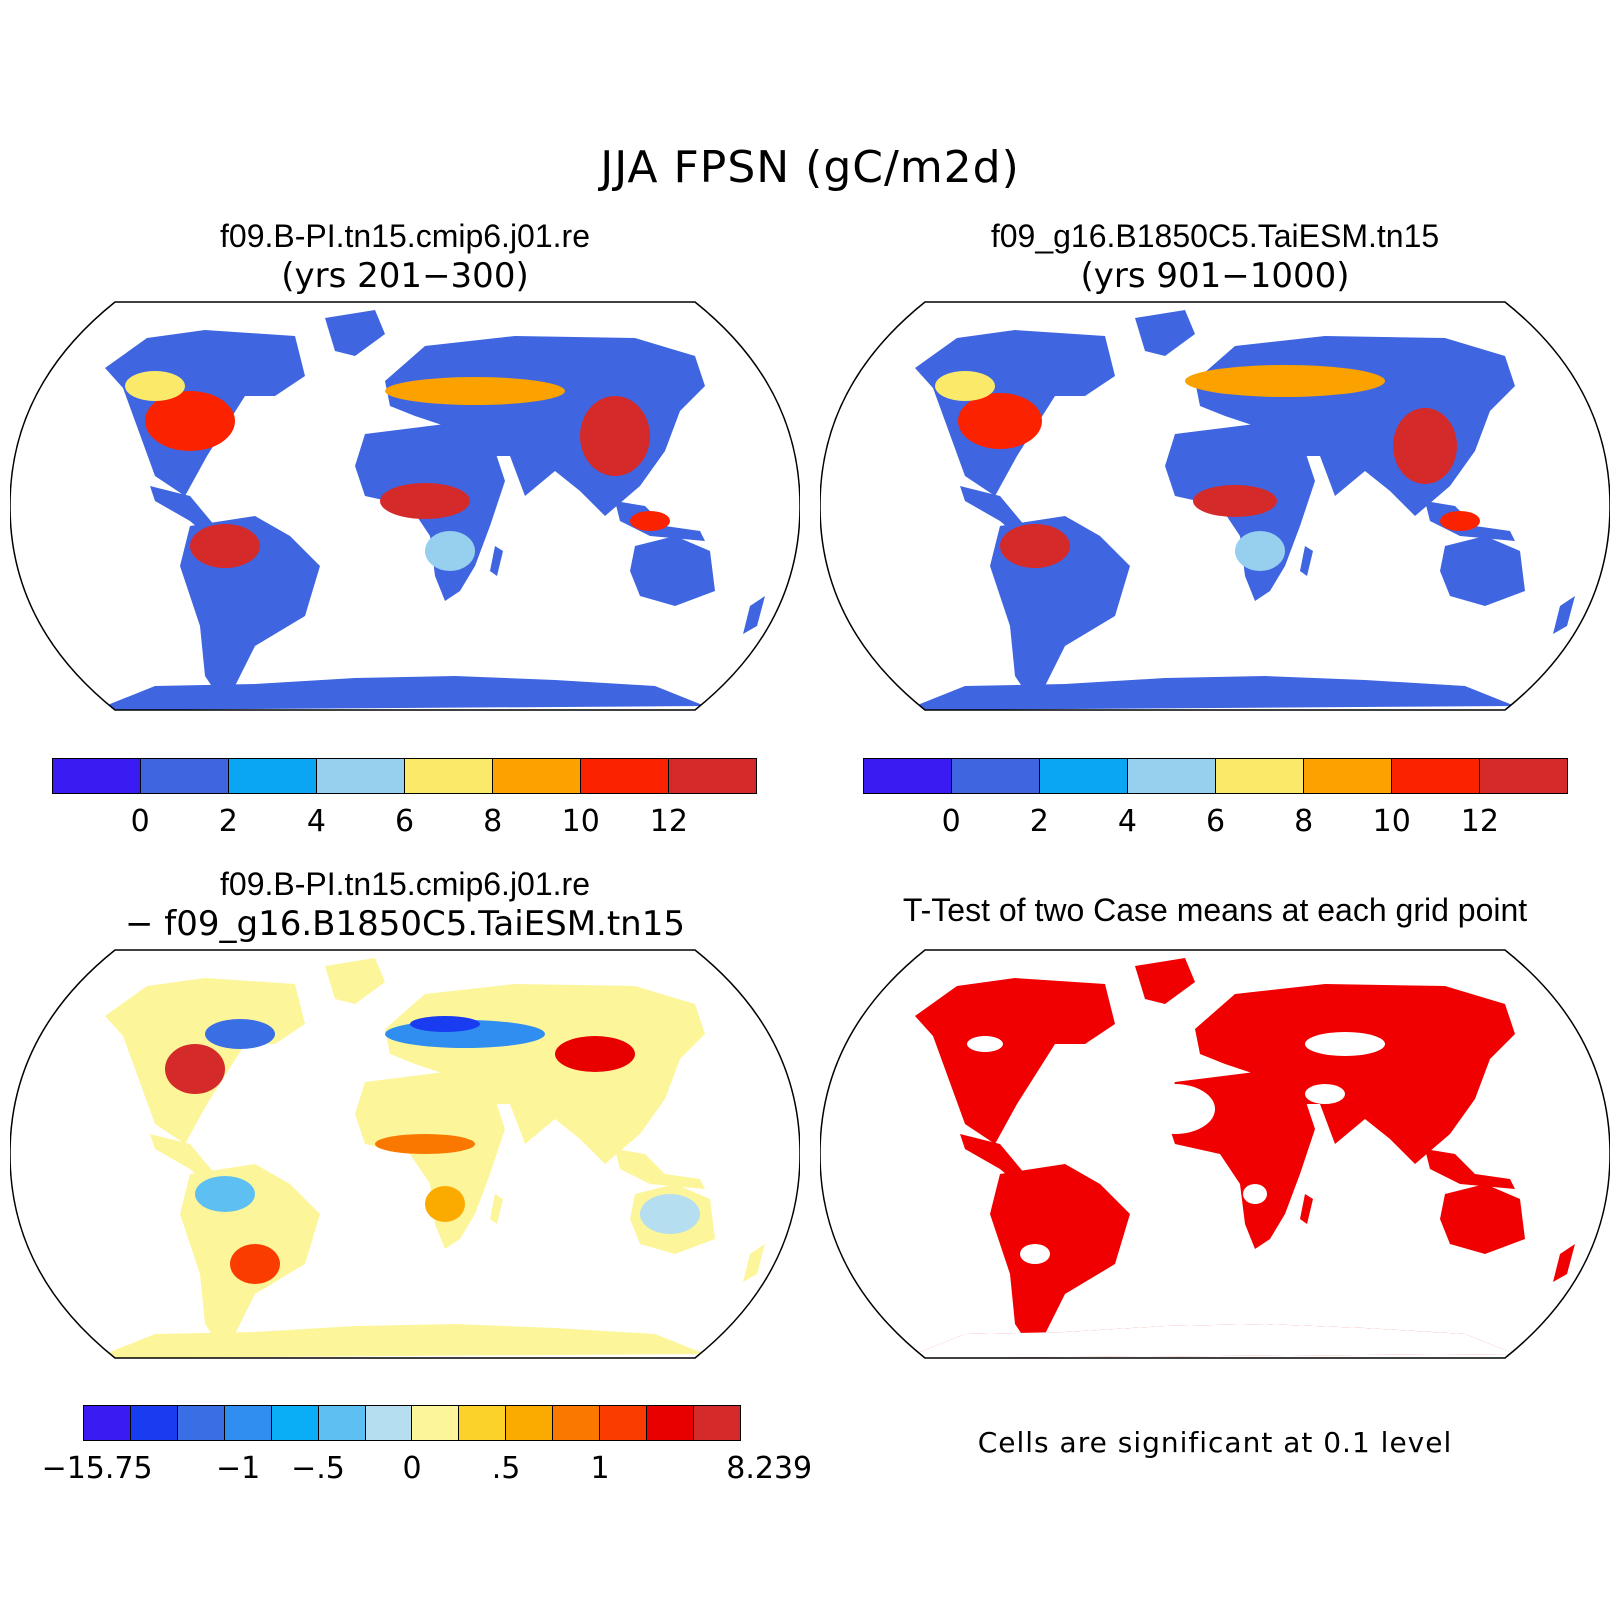 This screenshot has width=1620, height=1620. I want to click on colorbar-tick-label: −1, so click(238, 1468).